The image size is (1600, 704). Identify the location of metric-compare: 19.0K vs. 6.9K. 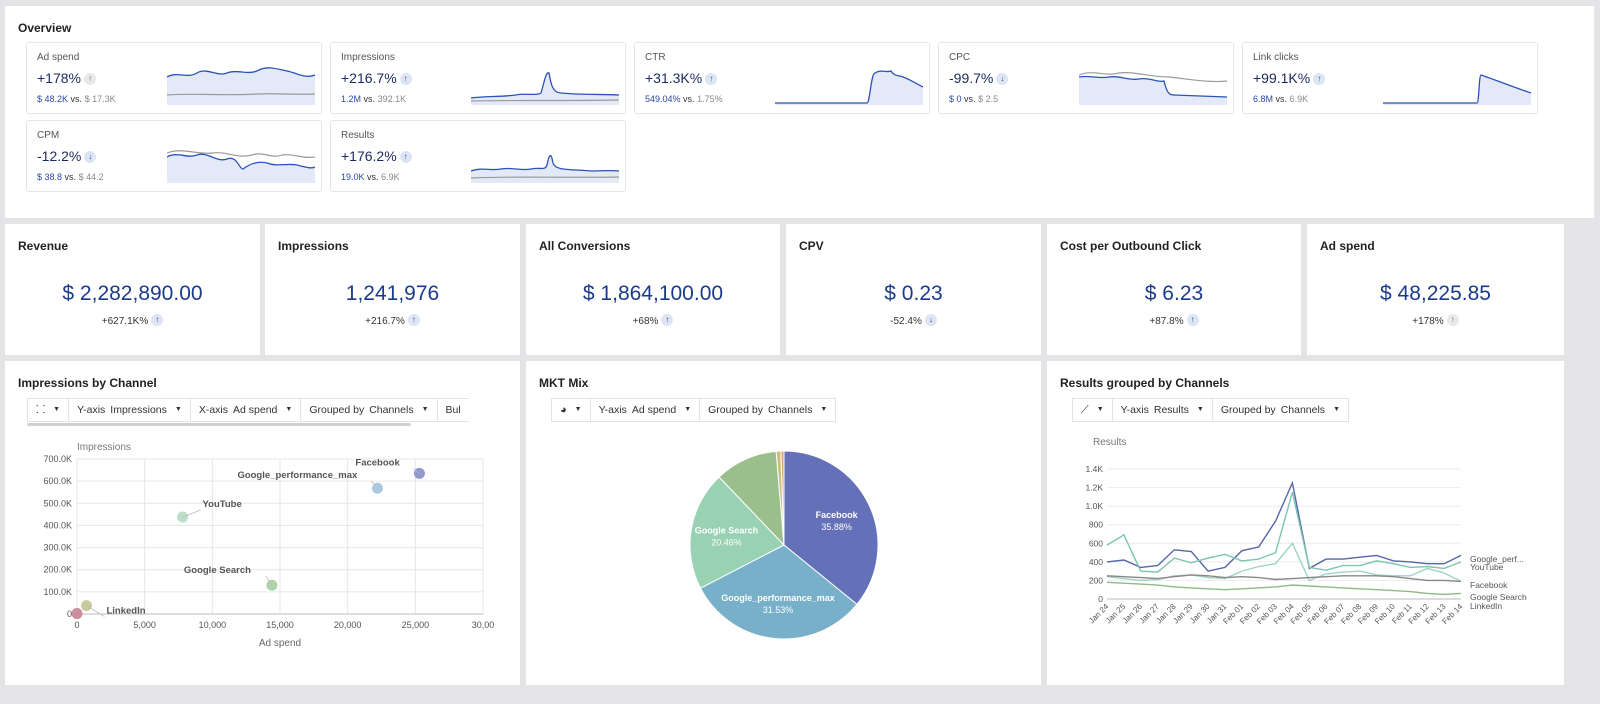
(370, 177).